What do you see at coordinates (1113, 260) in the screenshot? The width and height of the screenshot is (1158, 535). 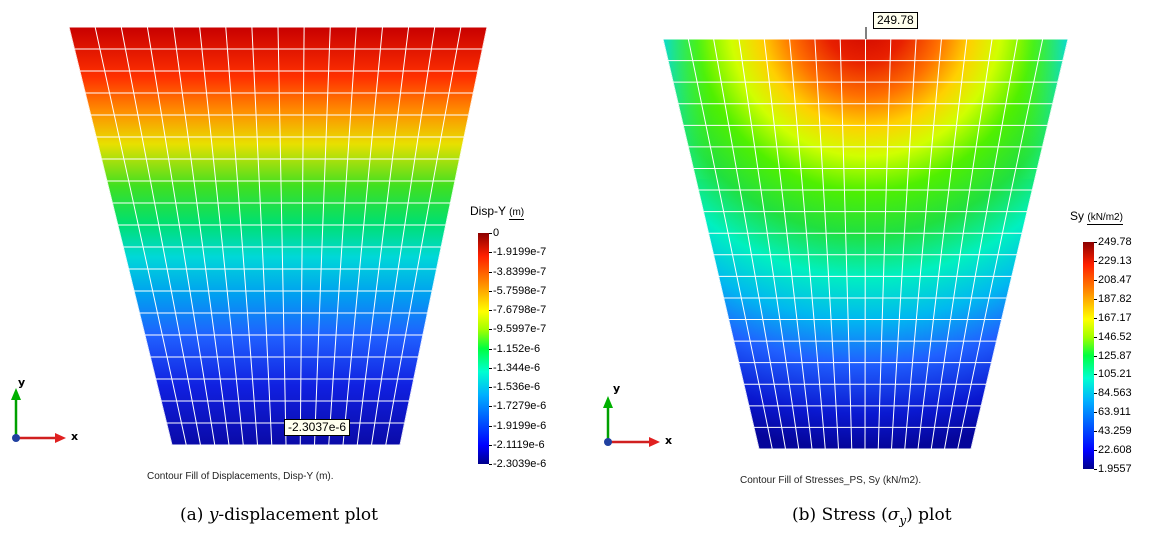 I see `legend-tick-label: 229.13` at bounding box center [1113, 260].